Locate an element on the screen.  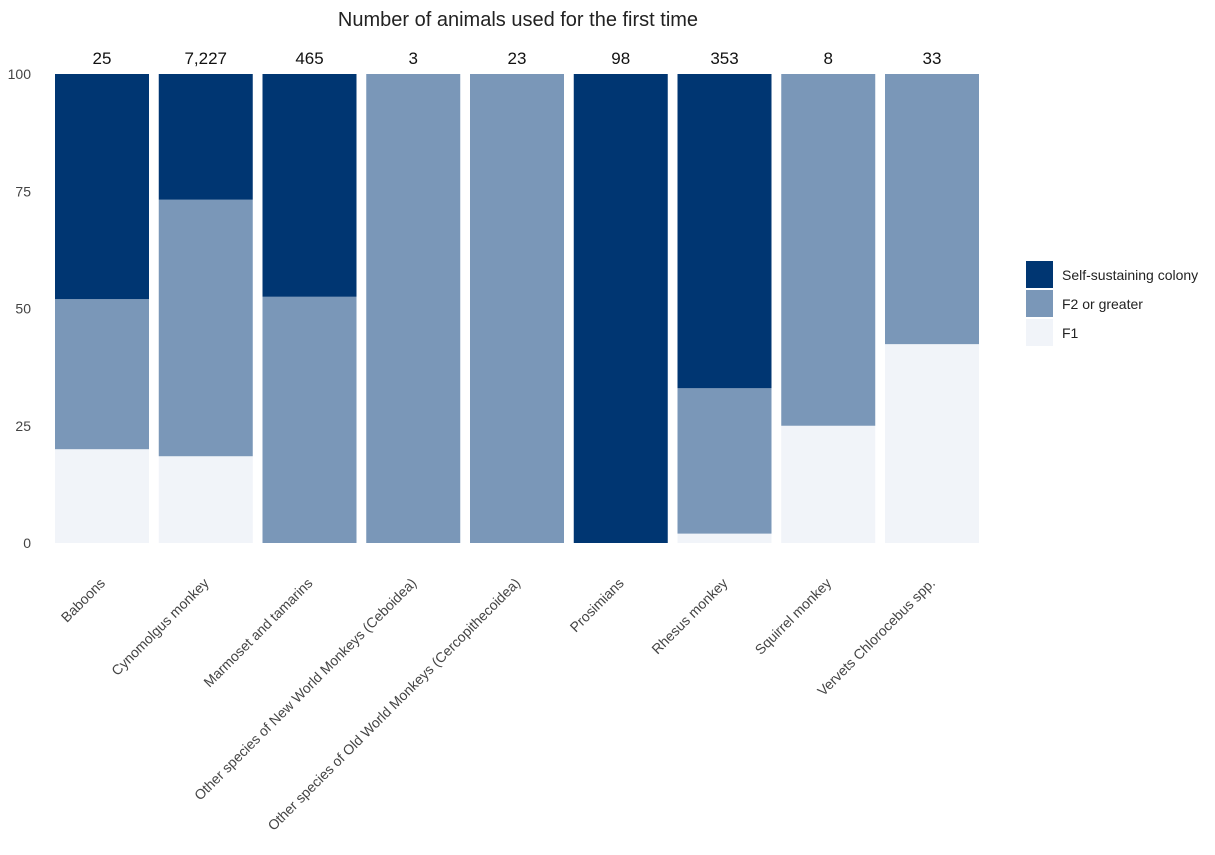
legend: Self-sustaining colony F2 or greater F1 is located at coordinates (1112, 303).